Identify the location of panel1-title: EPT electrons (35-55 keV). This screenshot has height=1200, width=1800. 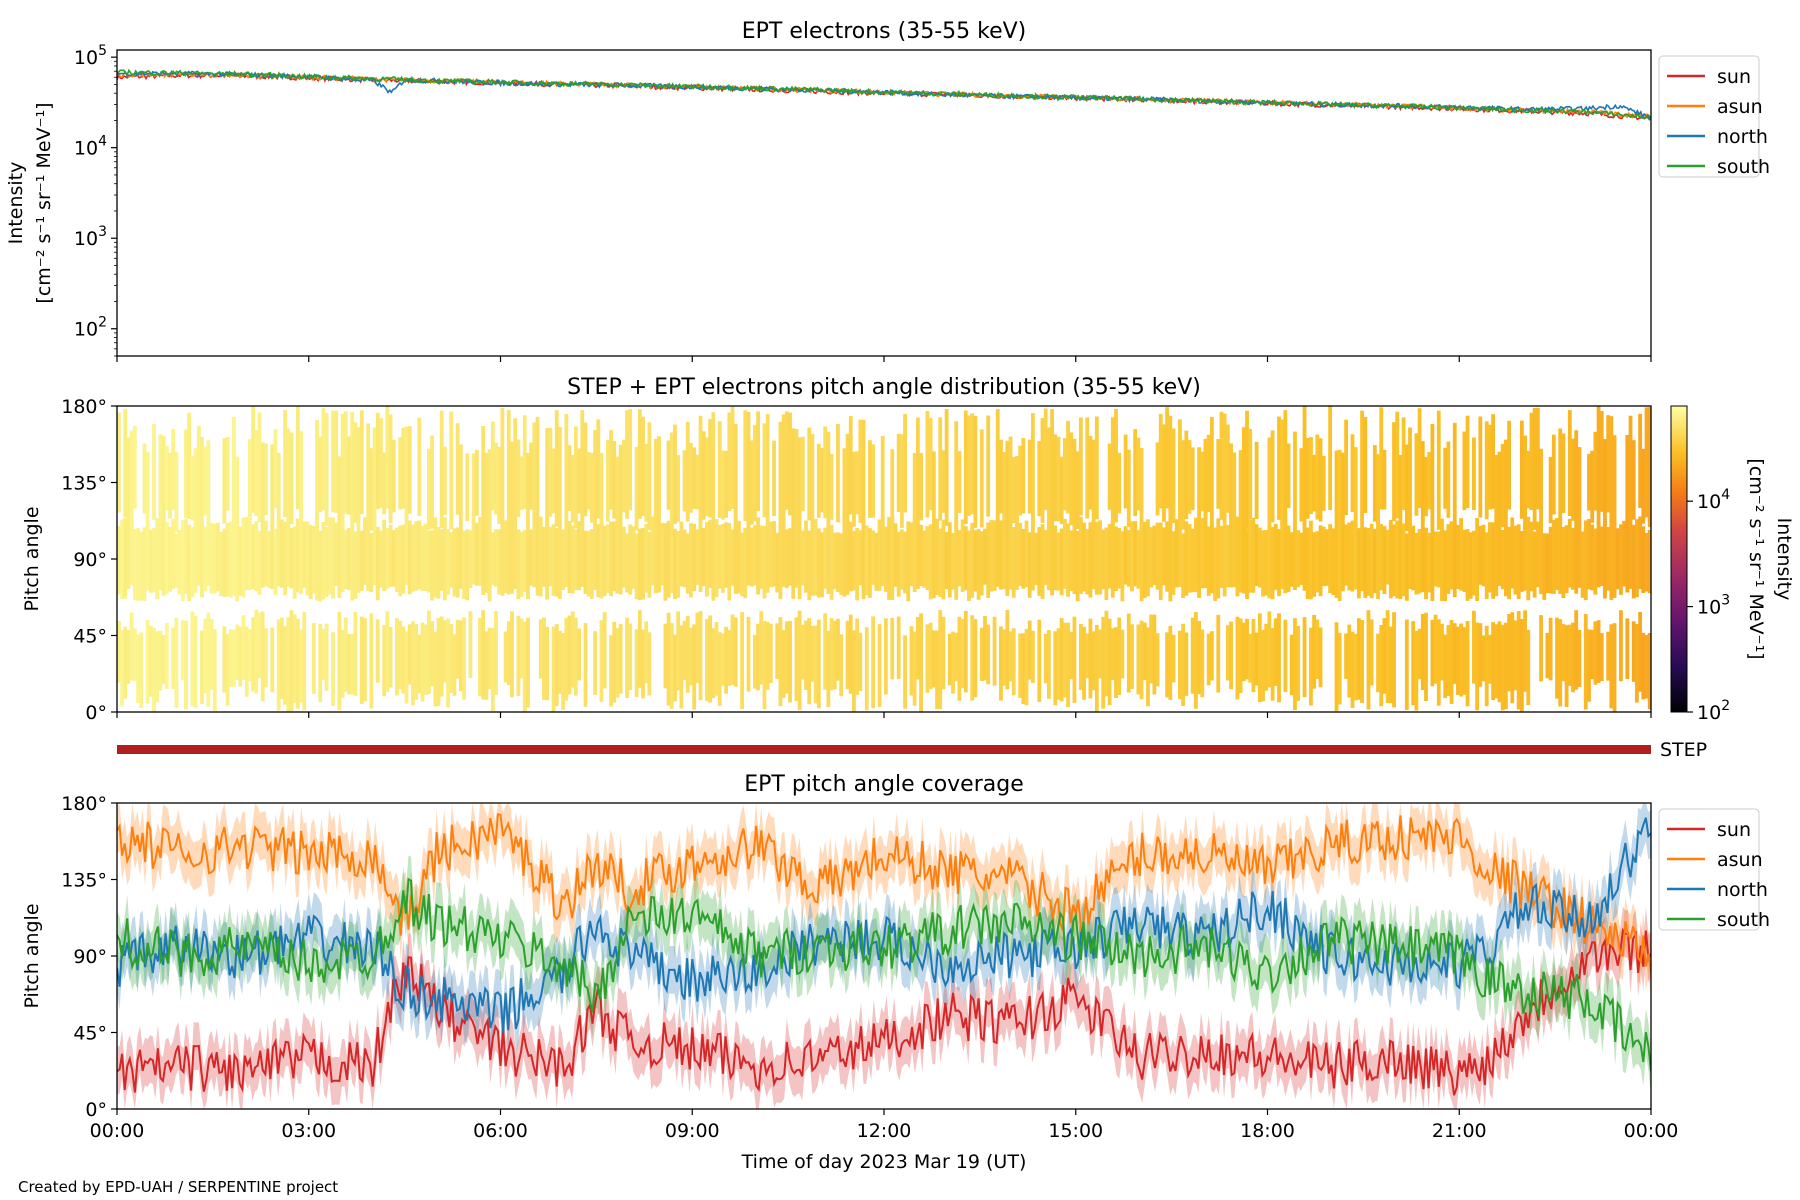
(884, 31).